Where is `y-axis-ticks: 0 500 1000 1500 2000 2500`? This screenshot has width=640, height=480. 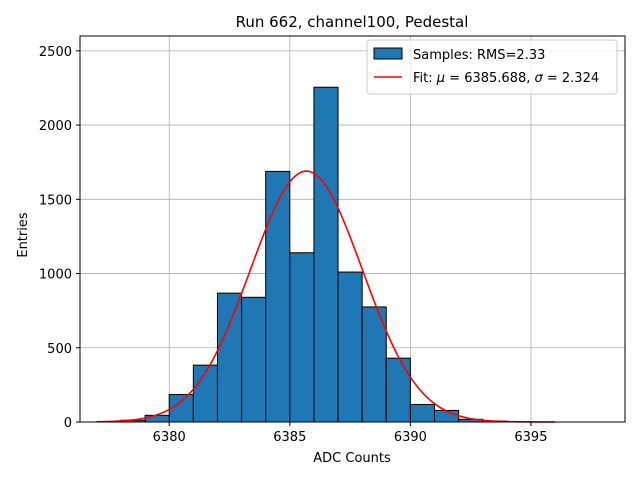
y-axis-ticks: 0 500 1000 1500 2000 2500 is located at coordinates (59, 238).